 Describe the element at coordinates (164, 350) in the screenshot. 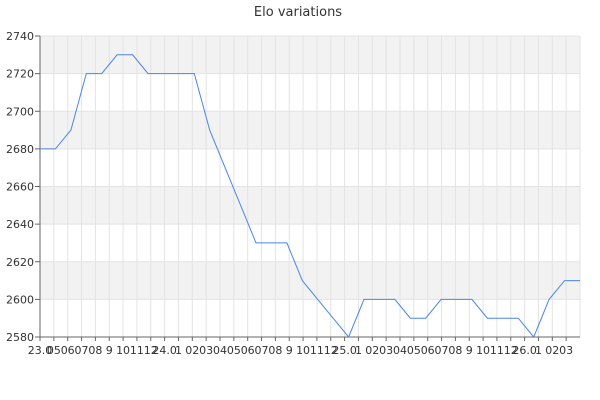

I see `x-tick-label: 24.0` at that location.